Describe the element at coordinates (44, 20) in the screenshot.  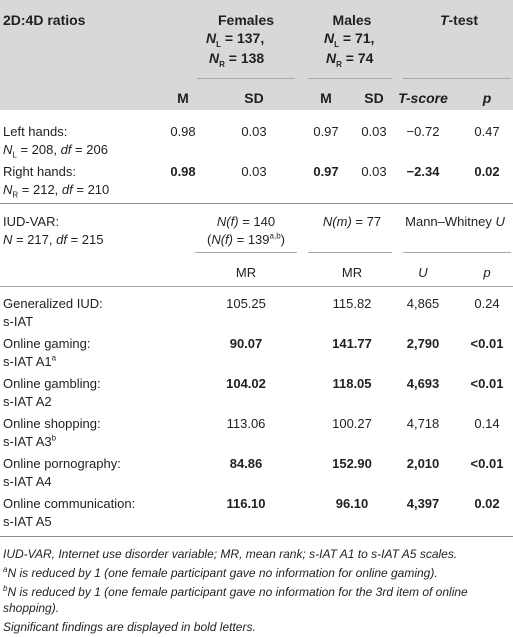
I see `table-title: 2D:4D ratios` at that location.